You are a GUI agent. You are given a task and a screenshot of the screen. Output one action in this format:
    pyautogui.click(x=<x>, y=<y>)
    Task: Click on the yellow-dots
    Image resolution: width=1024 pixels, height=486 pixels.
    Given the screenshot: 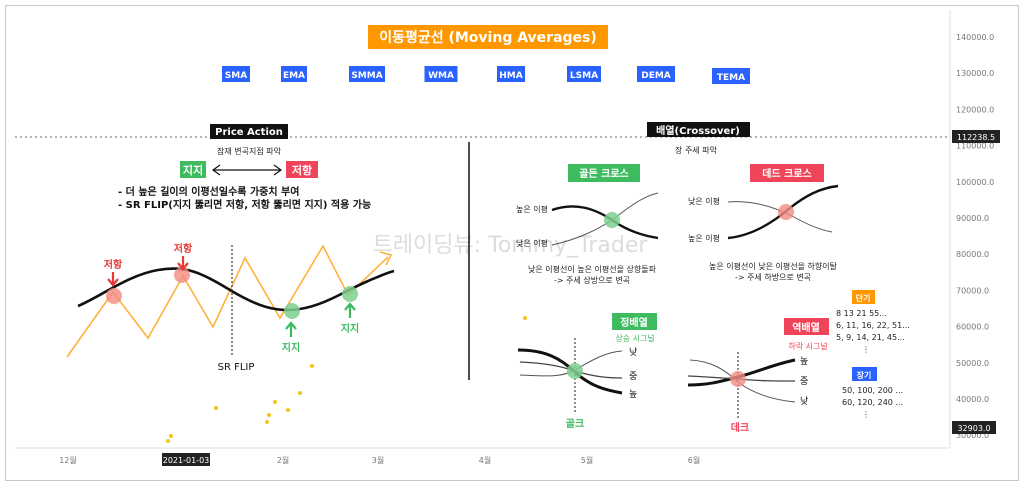 What is the action you would take?
    pyautogui.click(x=346, y=379)
    